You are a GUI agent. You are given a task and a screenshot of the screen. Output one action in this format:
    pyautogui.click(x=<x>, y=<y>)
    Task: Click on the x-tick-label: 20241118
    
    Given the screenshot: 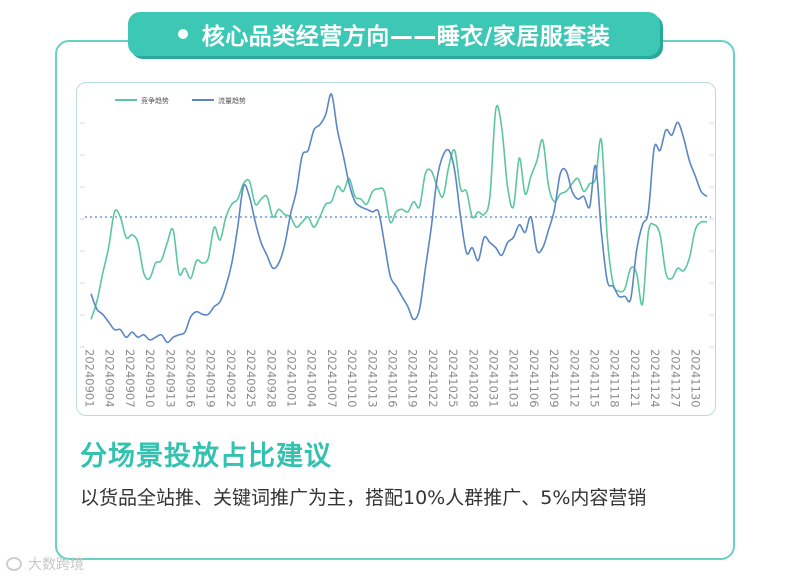 What is the action you would take?
    pyautogui.click(x=615, y=378)
    